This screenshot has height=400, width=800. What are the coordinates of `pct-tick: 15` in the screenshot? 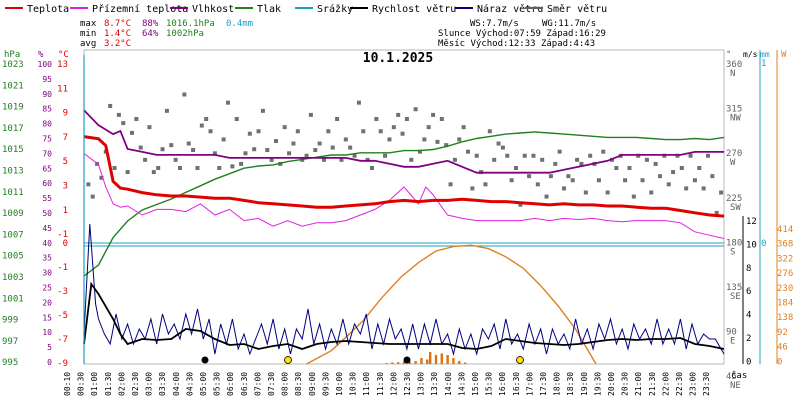 It's located at (47, 317).